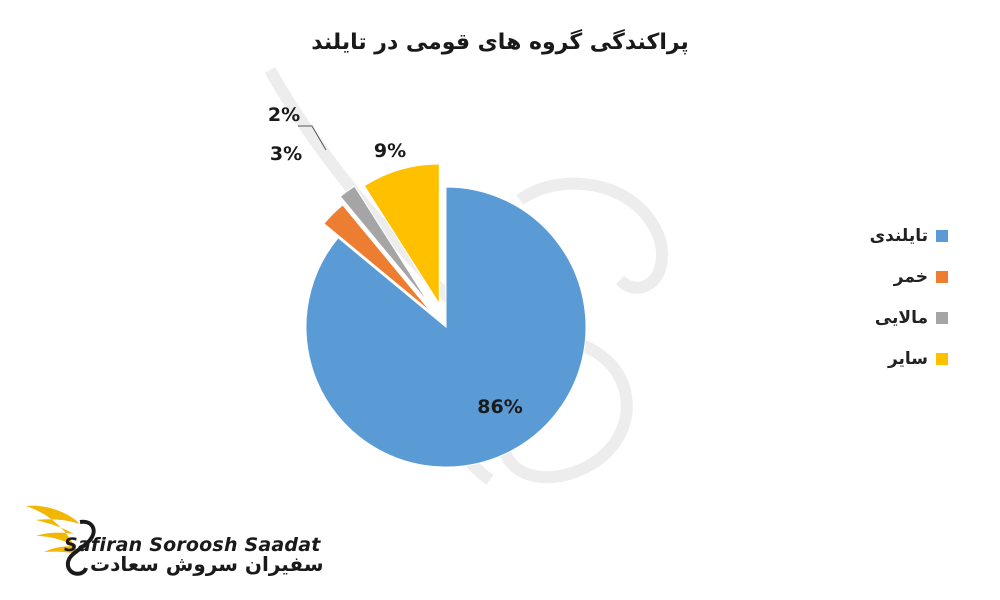  Describe the element at coordinates (907, 359) in the screenshot. I see `legend-label: سایر` at that location.